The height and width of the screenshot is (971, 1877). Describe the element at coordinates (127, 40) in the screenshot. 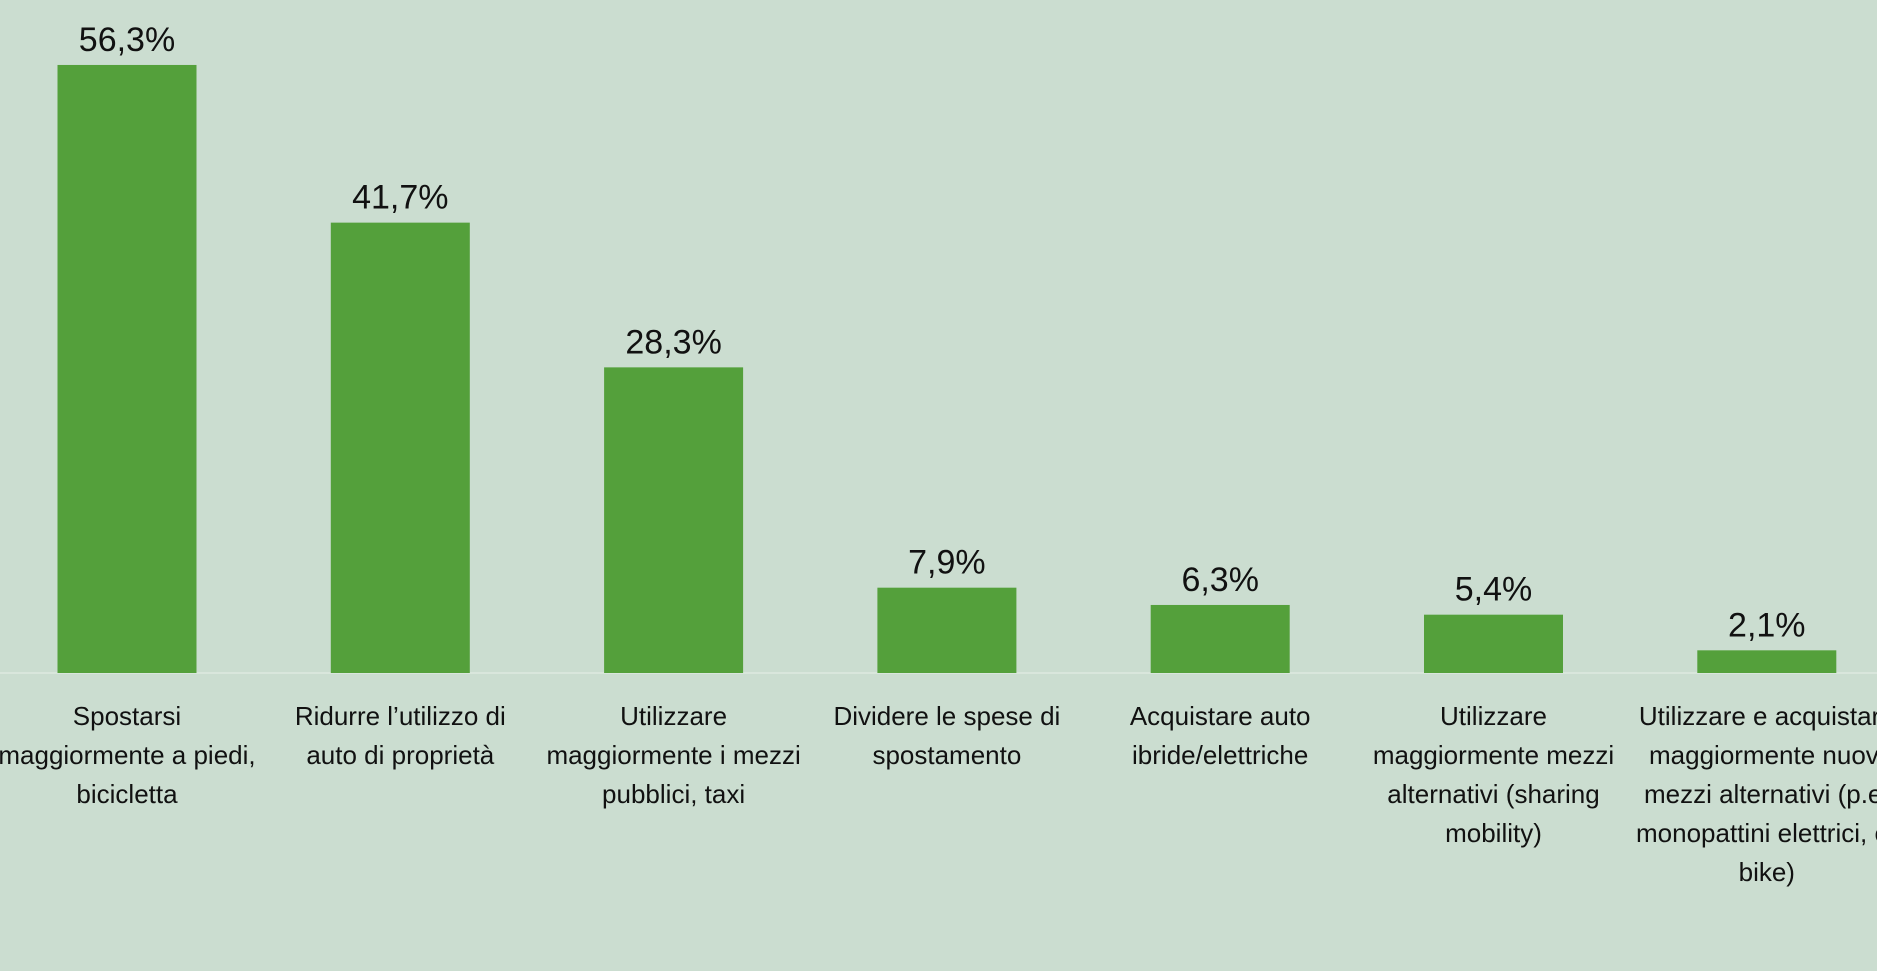

I see `value-label: 56,3%` at that location.